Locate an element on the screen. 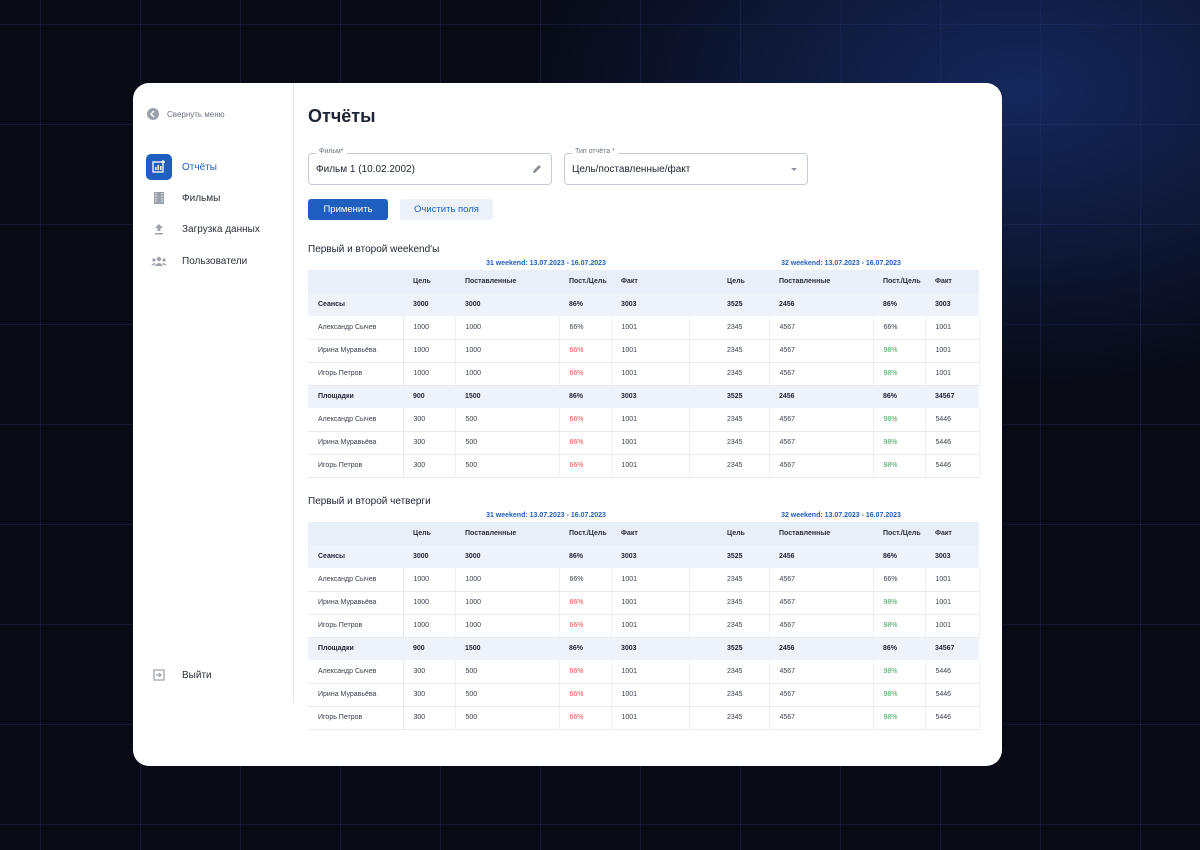 This screenshot has height=850, width=1200. clear-button: Очистить поля is located at coordinates (446, 209).